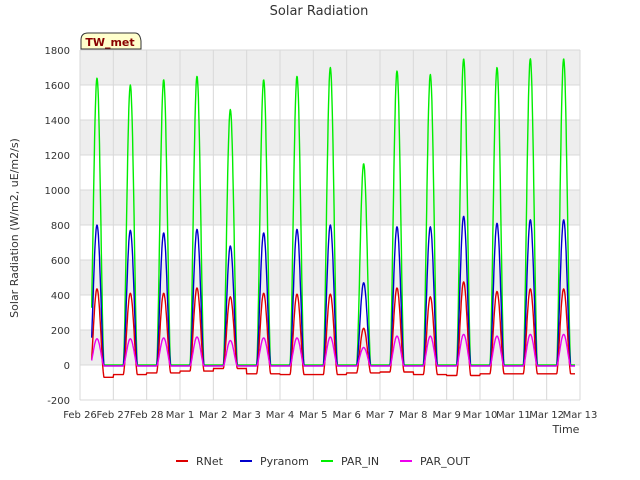  Describe the element at coordinates (60, 261) in the screenshot. I see `y-tick-label: 600` at that location.